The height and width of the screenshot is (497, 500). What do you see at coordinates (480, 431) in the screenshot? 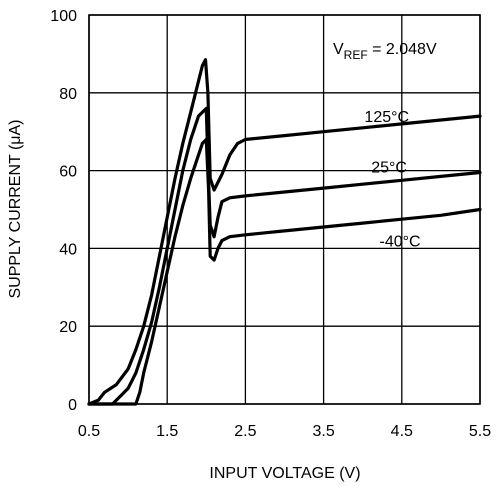
I see `x-tick-label-5: 5.5` at bounding box center [480, 431].